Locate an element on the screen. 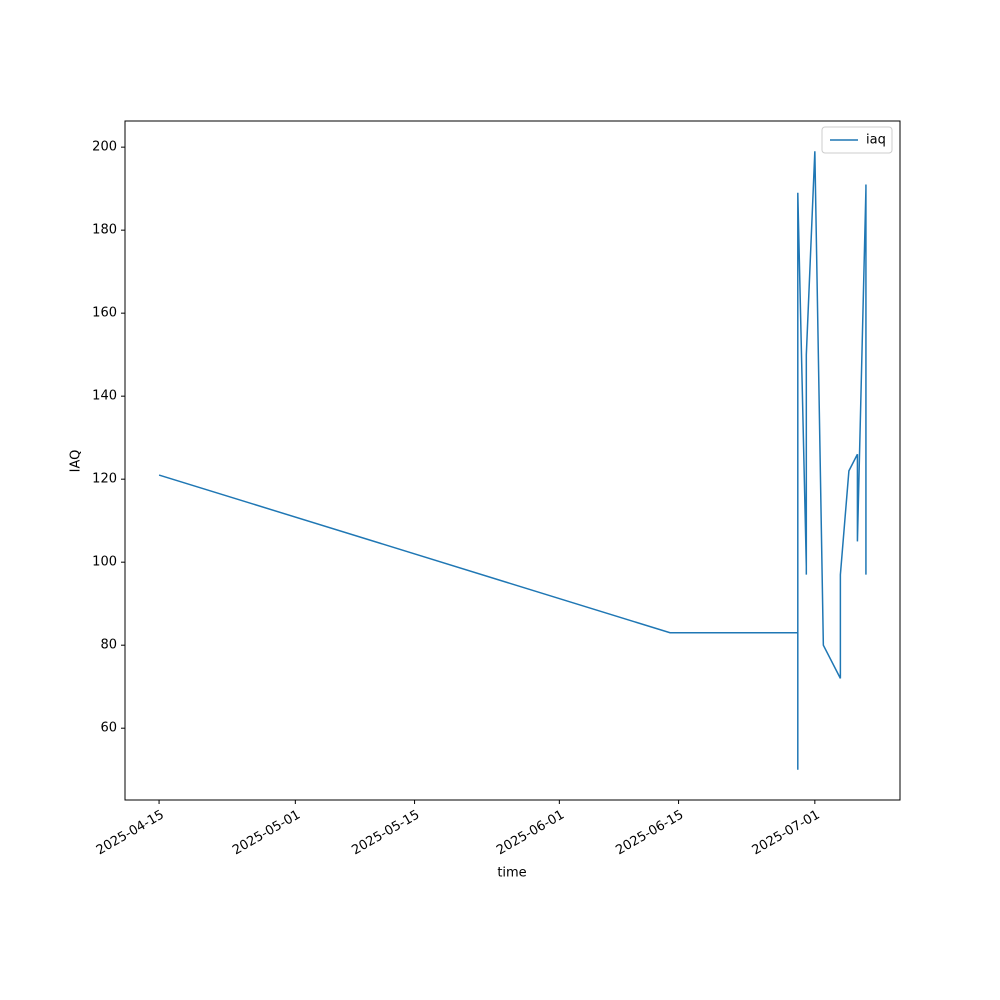  x-tick-label: 2025-07-01 is located at coordinates (786, 833).